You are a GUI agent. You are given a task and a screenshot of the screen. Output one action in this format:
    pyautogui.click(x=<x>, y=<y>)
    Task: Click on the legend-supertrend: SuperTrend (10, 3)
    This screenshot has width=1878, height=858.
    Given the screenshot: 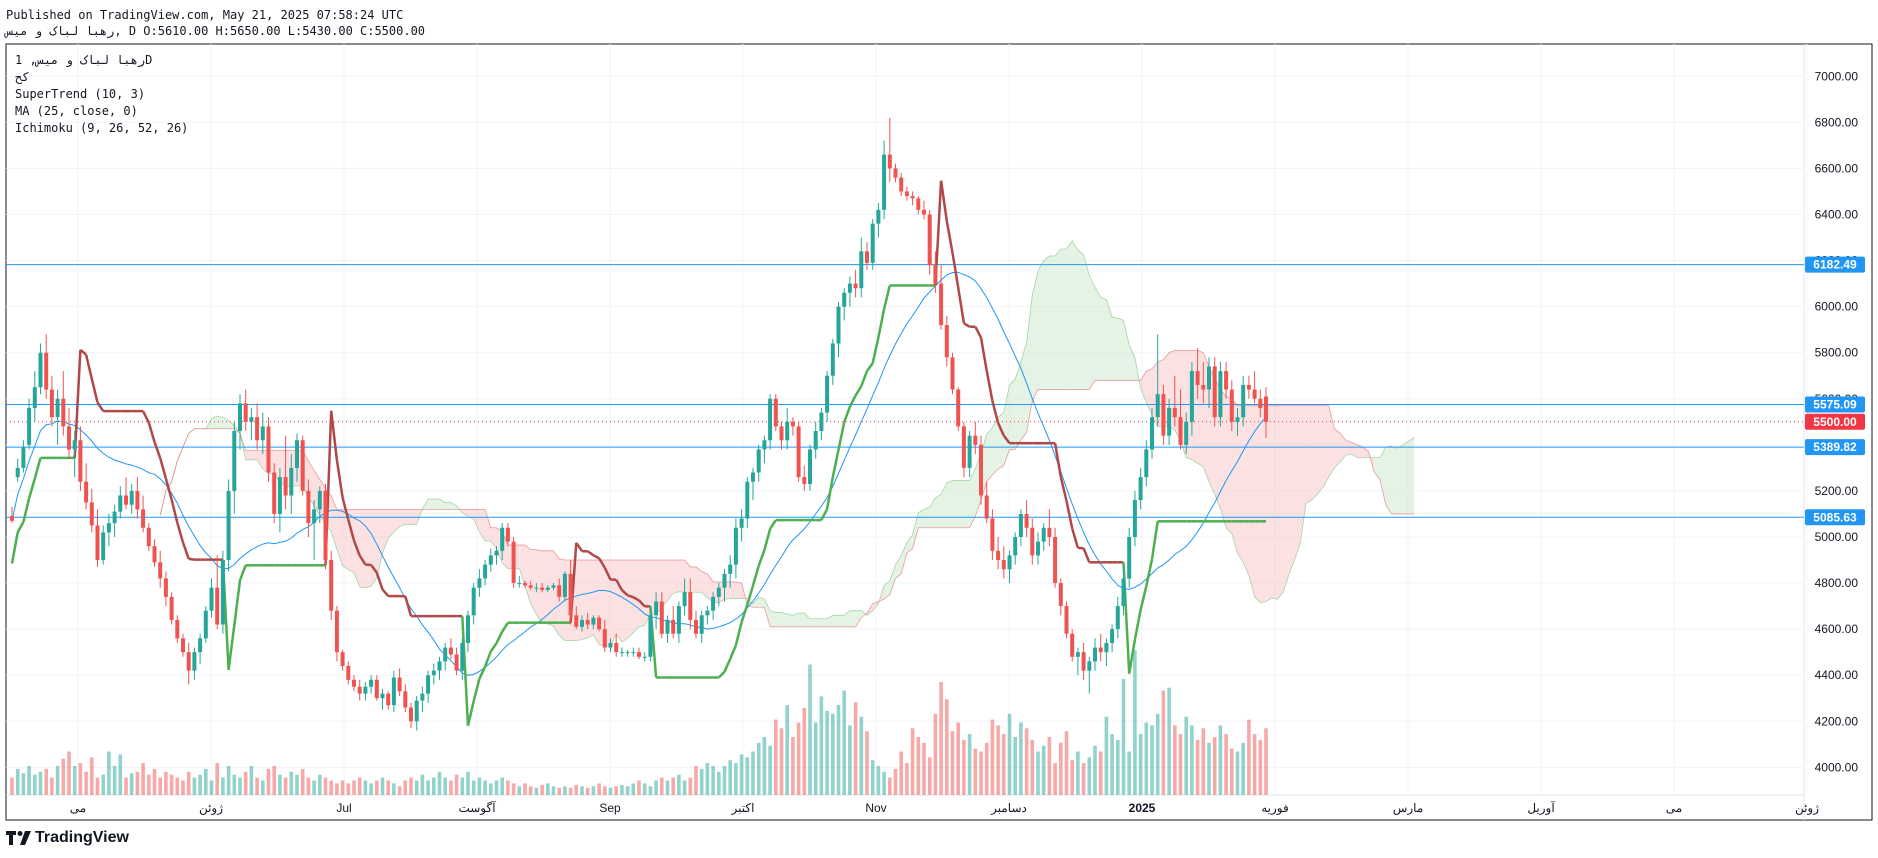 What is the action you would take?
    pyautogui.click(x=80, y=94)
    